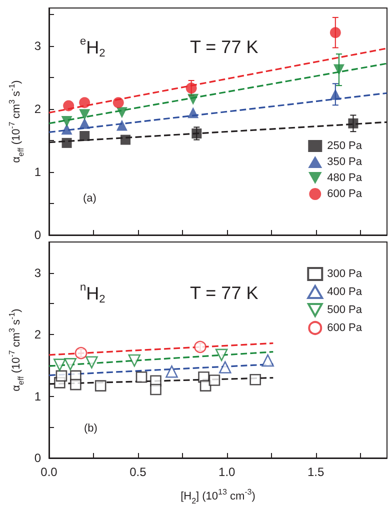  What do you see at coordinates (227, 472) in the screenshot?
I see `x-tick-label: 1.0` at bounding box center [227, 472].